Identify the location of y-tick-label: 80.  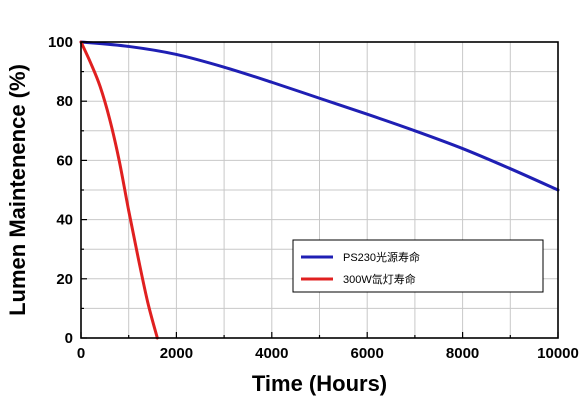
(64, 101).